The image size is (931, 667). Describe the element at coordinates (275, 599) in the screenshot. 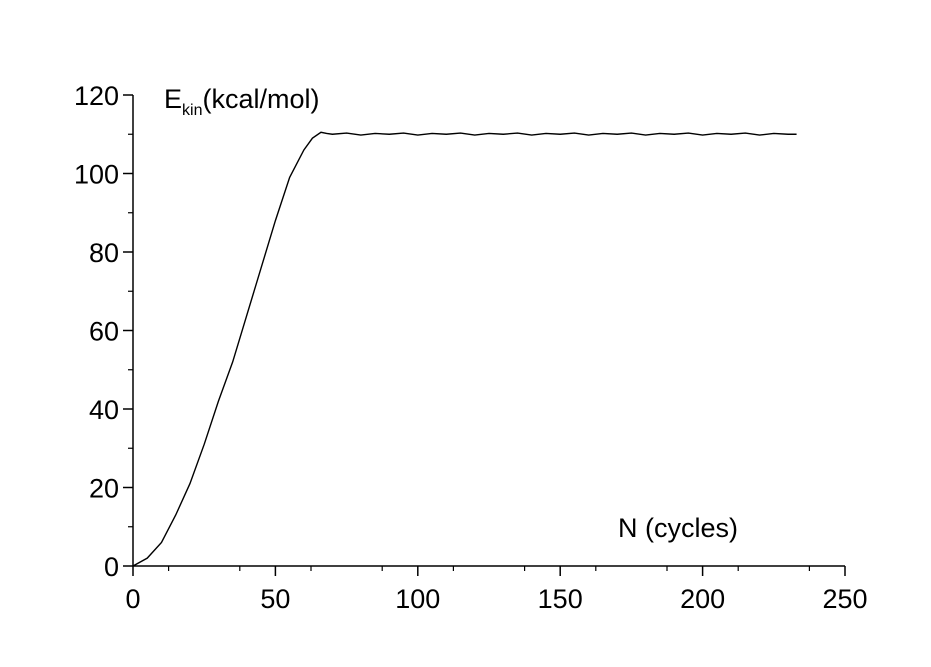

I see `x-tick-label: 50` at that location.